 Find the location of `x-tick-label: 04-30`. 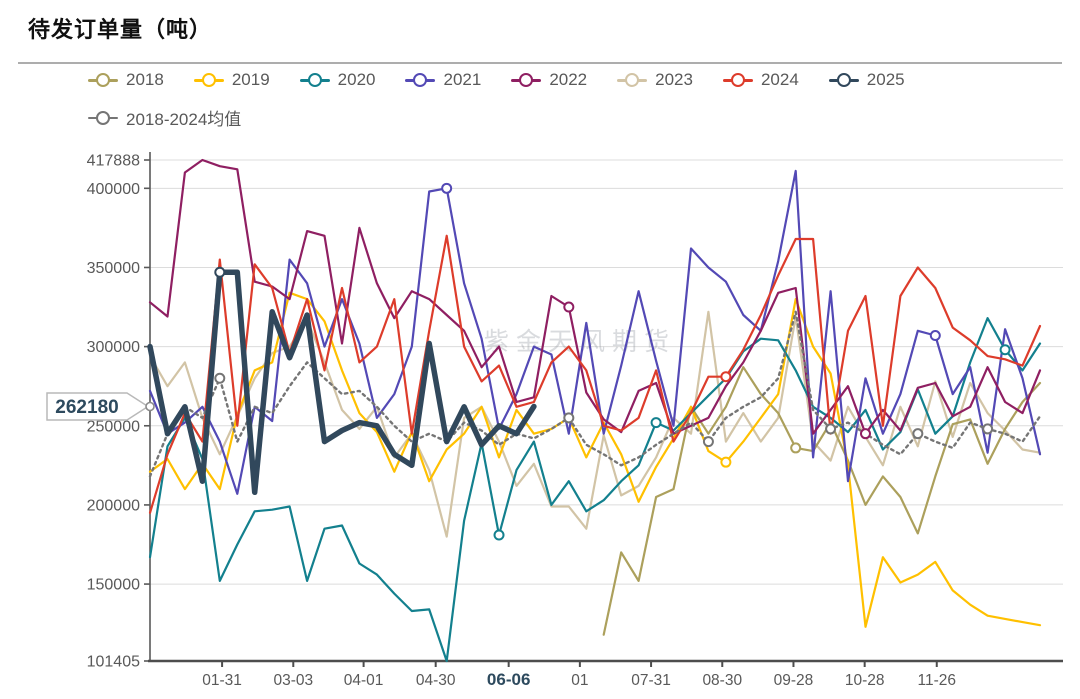

x-tick-label: 04-30 is located at coordinates (436, 680).